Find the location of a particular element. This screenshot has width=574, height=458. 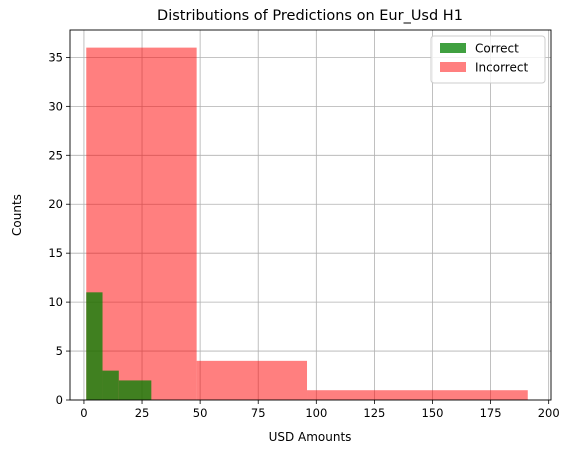

x-tick-label: 125 is located at coordinates (374, 413).